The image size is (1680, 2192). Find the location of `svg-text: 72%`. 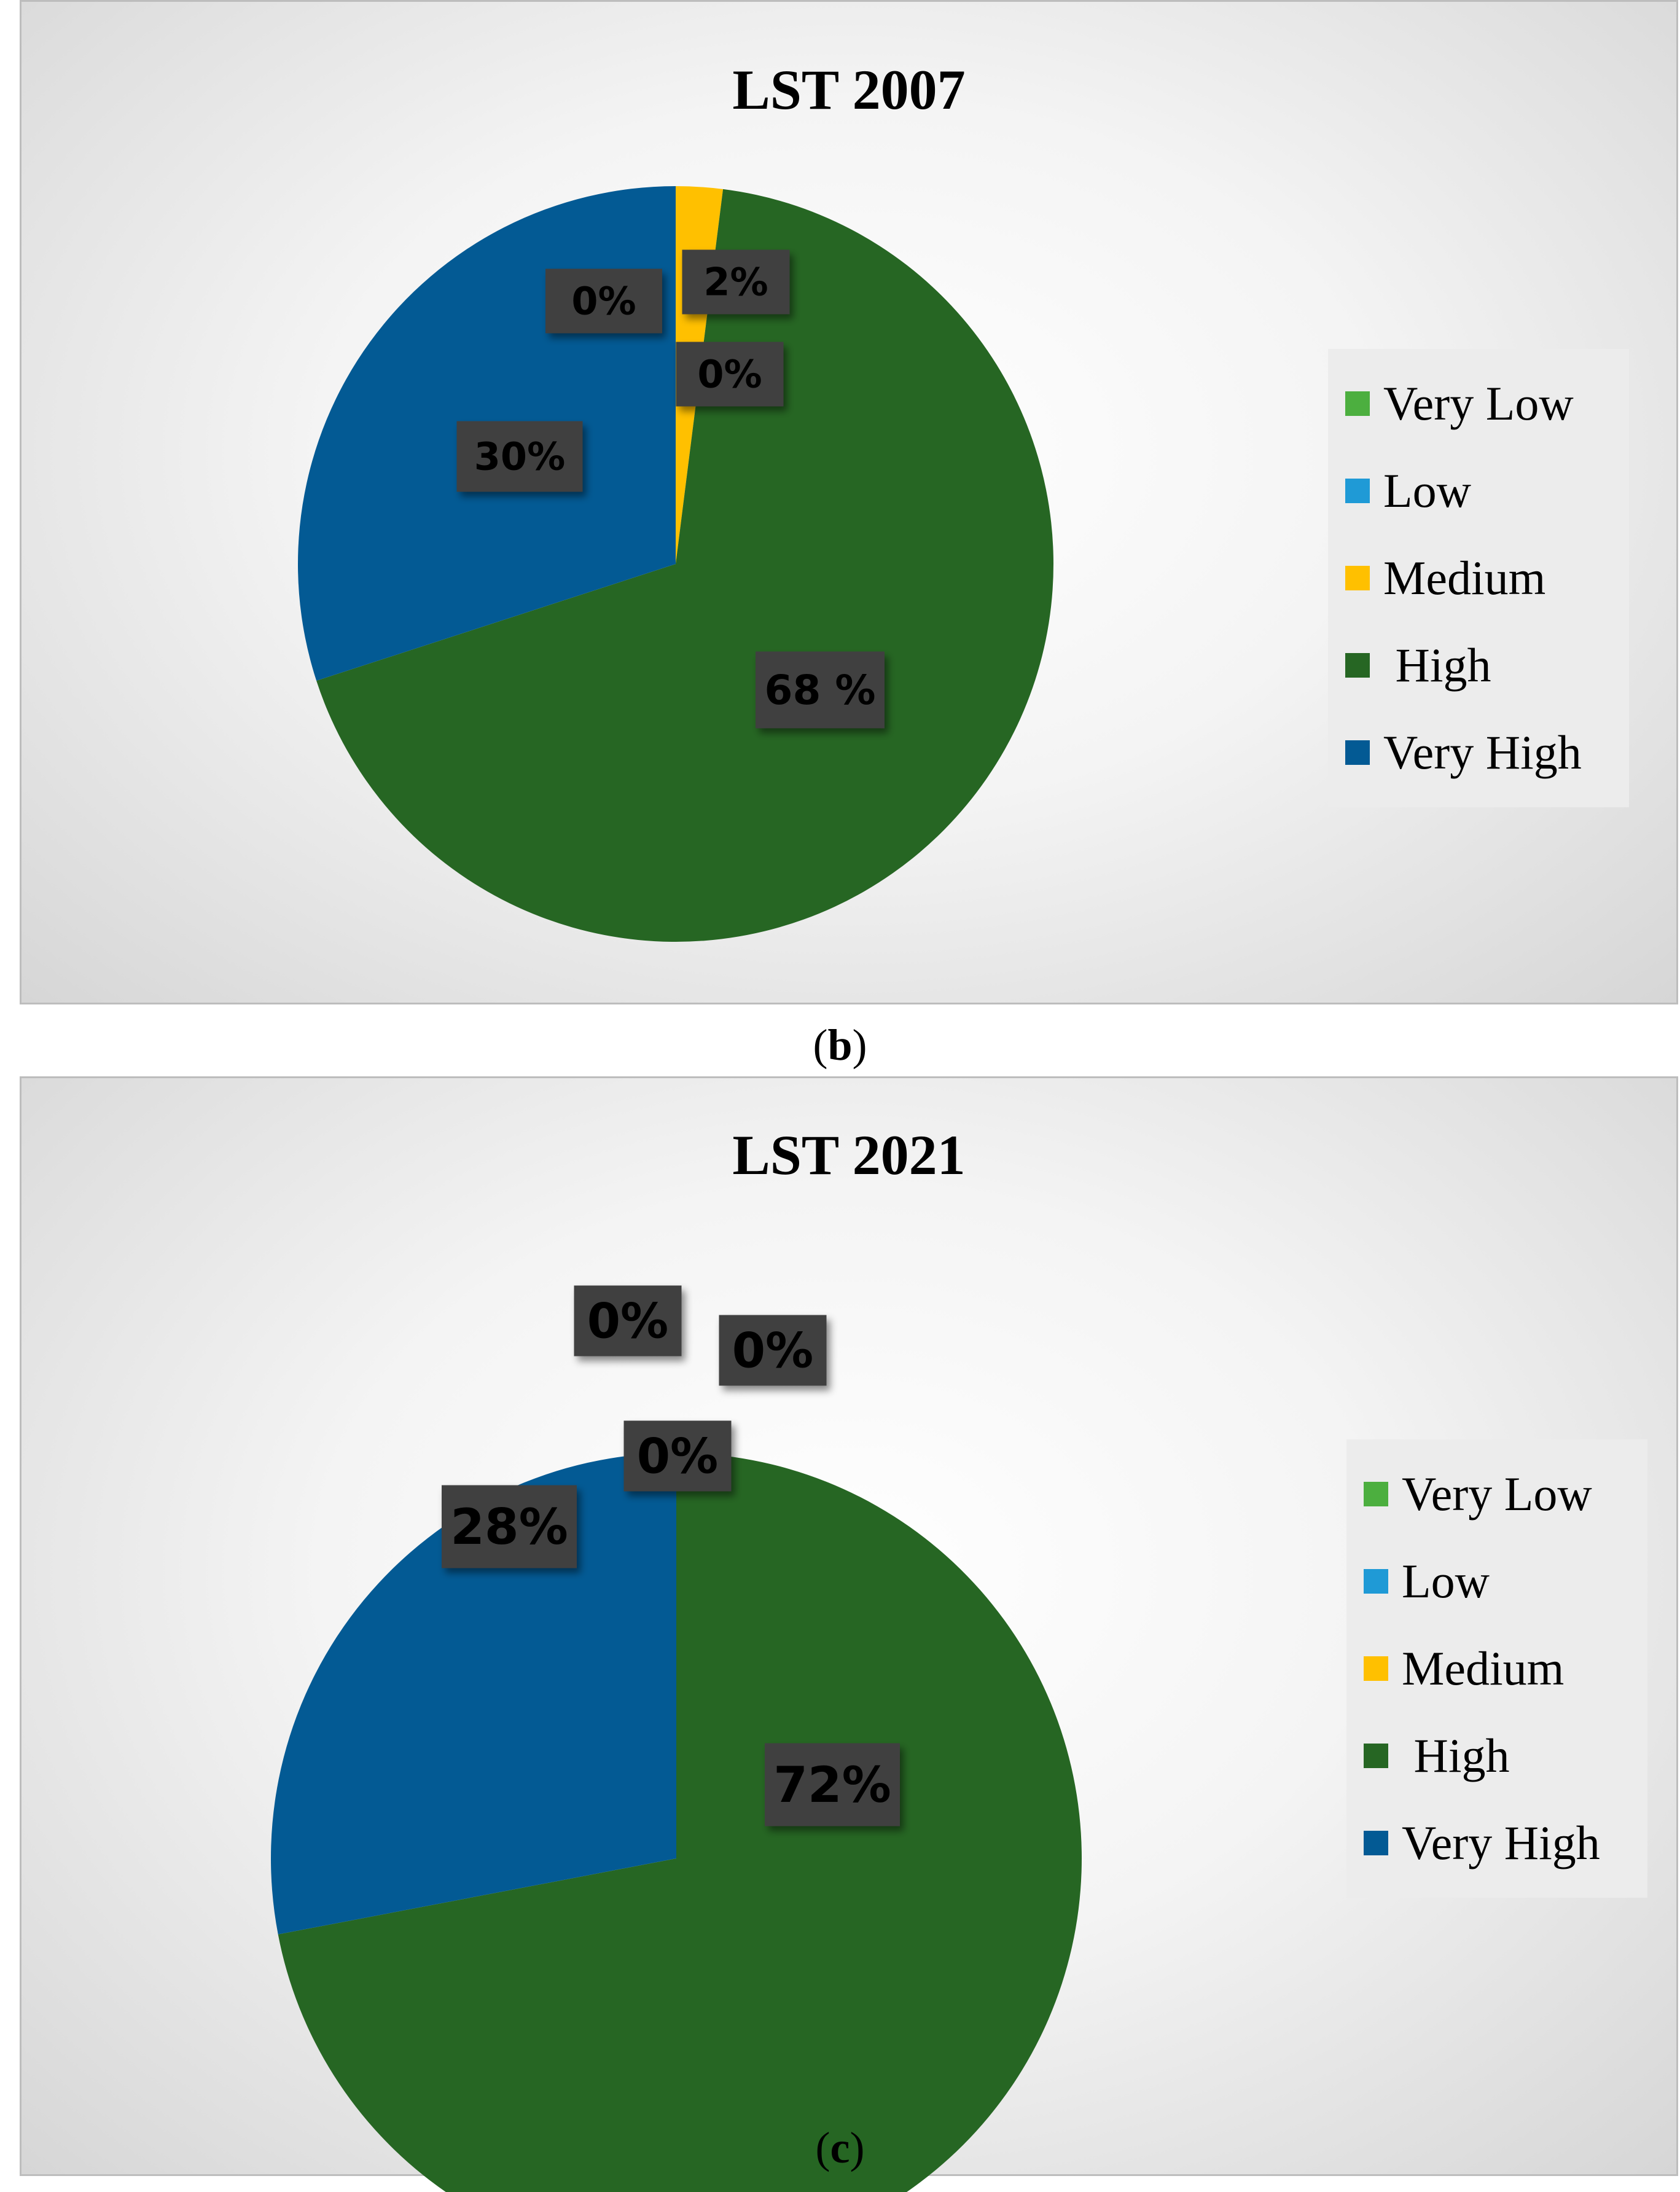

svg-text: 72% is located at coordinates (832, 1785).